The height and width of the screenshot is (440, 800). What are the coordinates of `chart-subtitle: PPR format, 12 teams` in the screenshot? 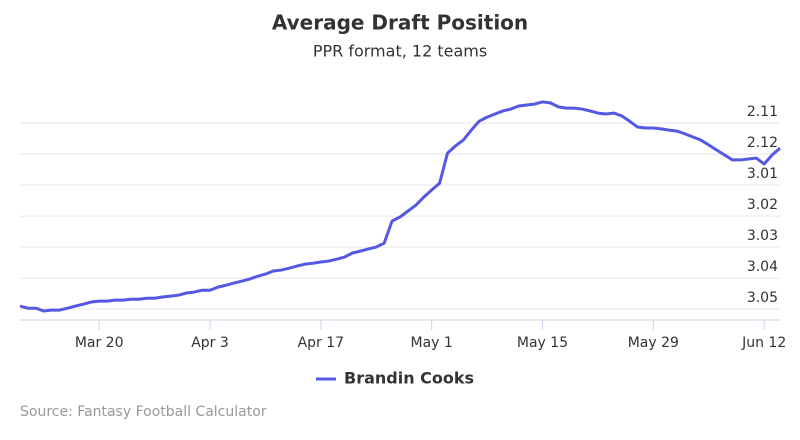 It's located at (400, 51).